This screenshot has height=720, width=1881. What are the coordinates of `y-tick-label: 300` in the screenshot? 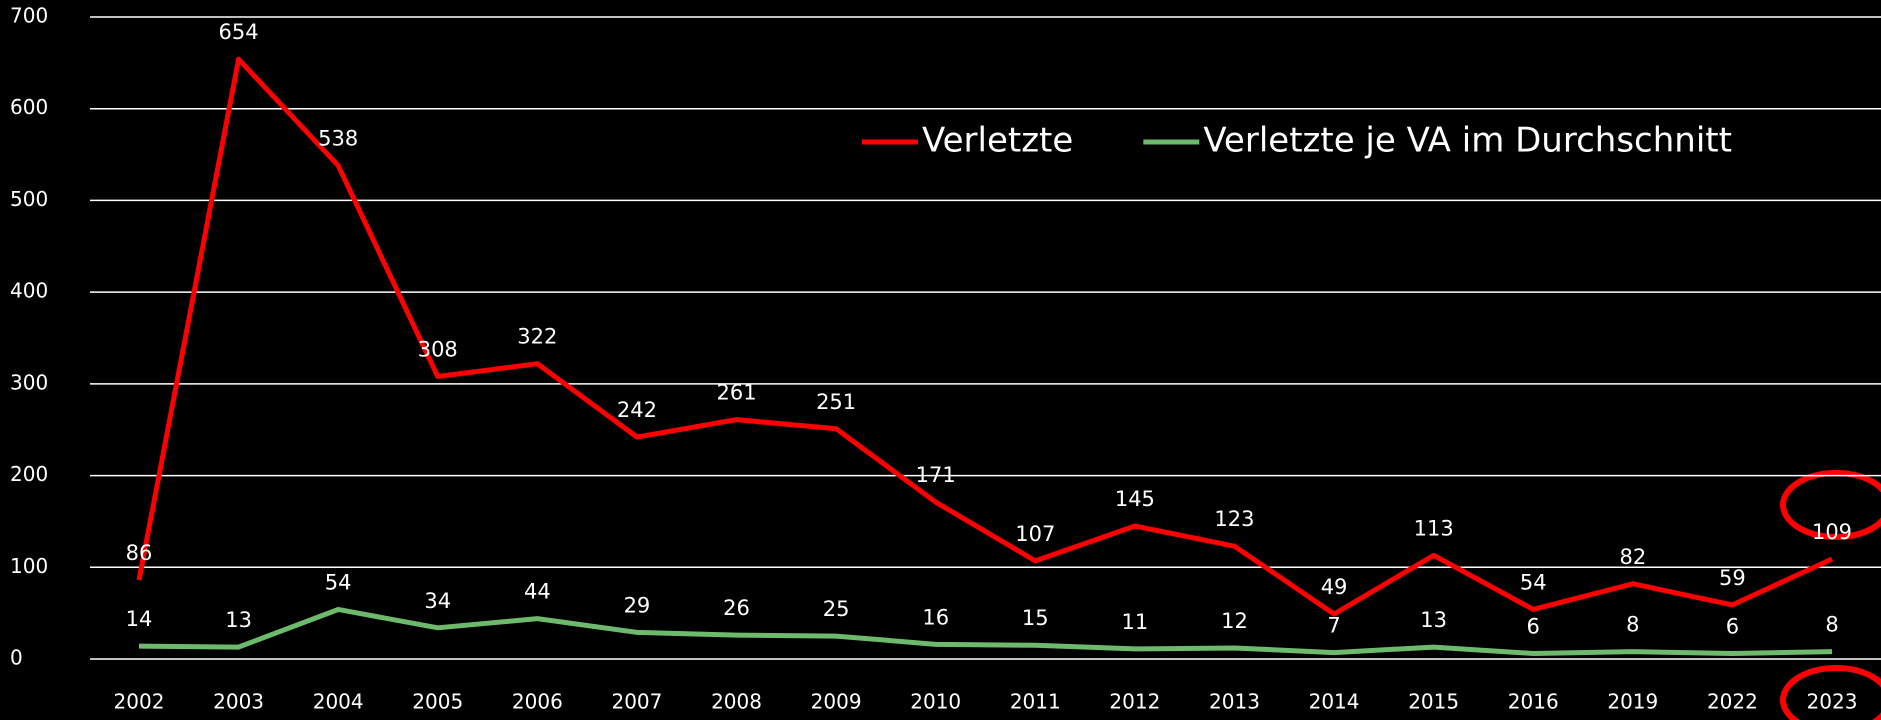 It's located at (29, 382).